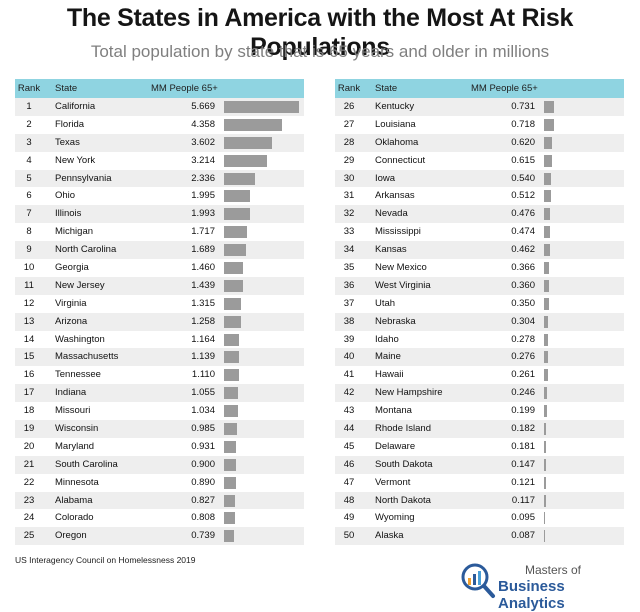 The width and height of the screenshot is (640, 612). What do you see at coordinates (159, 375) in the screenshot?
I see `table-row: 16 Tennessee 1.110` at bounding box center [159, 375].